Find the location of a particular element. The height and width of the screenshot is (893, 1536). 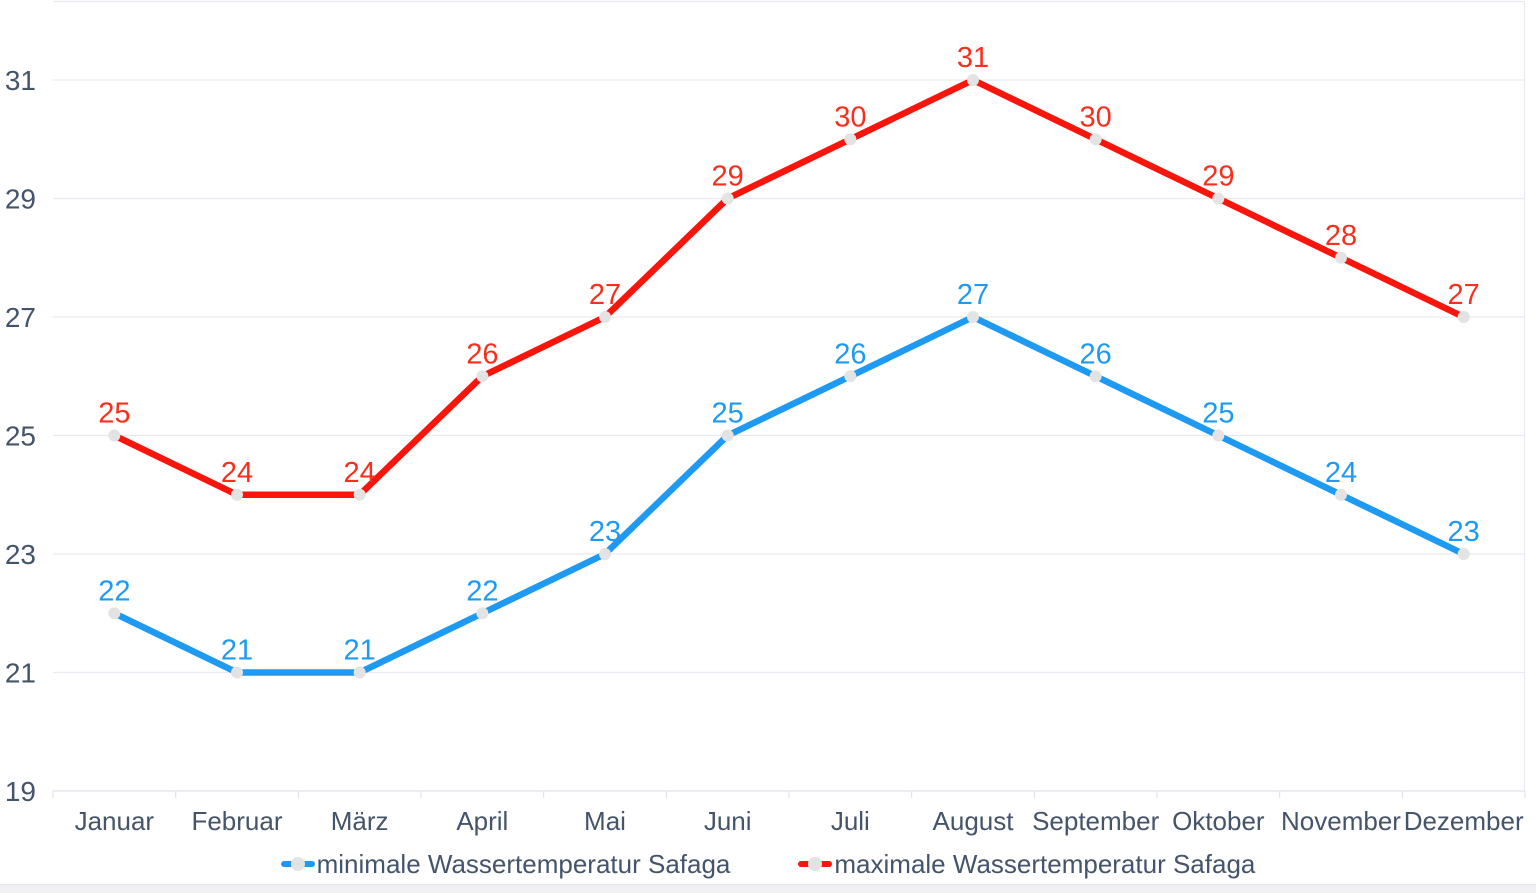

data-point-min-juli is located at coordinates (850, 376).